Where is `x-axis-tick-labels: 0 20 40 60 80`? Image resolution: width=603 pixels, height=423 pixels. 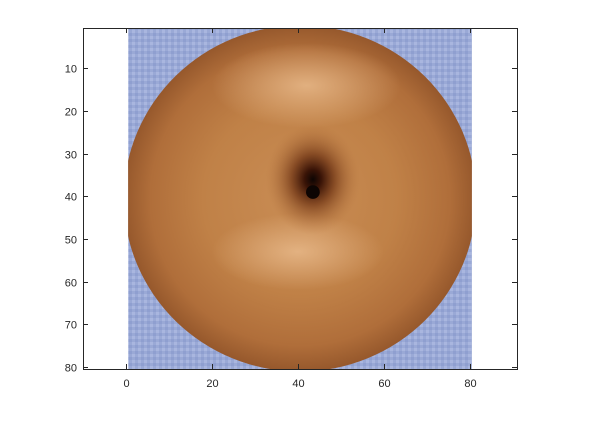 x-axis-tick-labels: 0 20 40 60 80 is located at coordinates (299, 384).